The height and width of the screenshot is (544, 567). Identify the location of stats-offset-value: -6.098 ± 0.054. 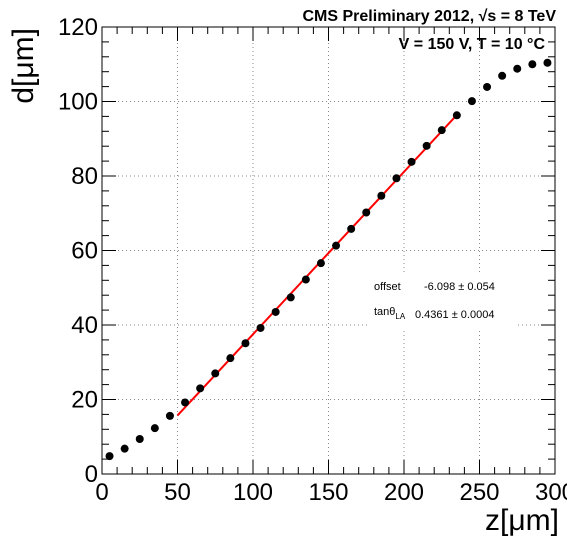
(459, 287).